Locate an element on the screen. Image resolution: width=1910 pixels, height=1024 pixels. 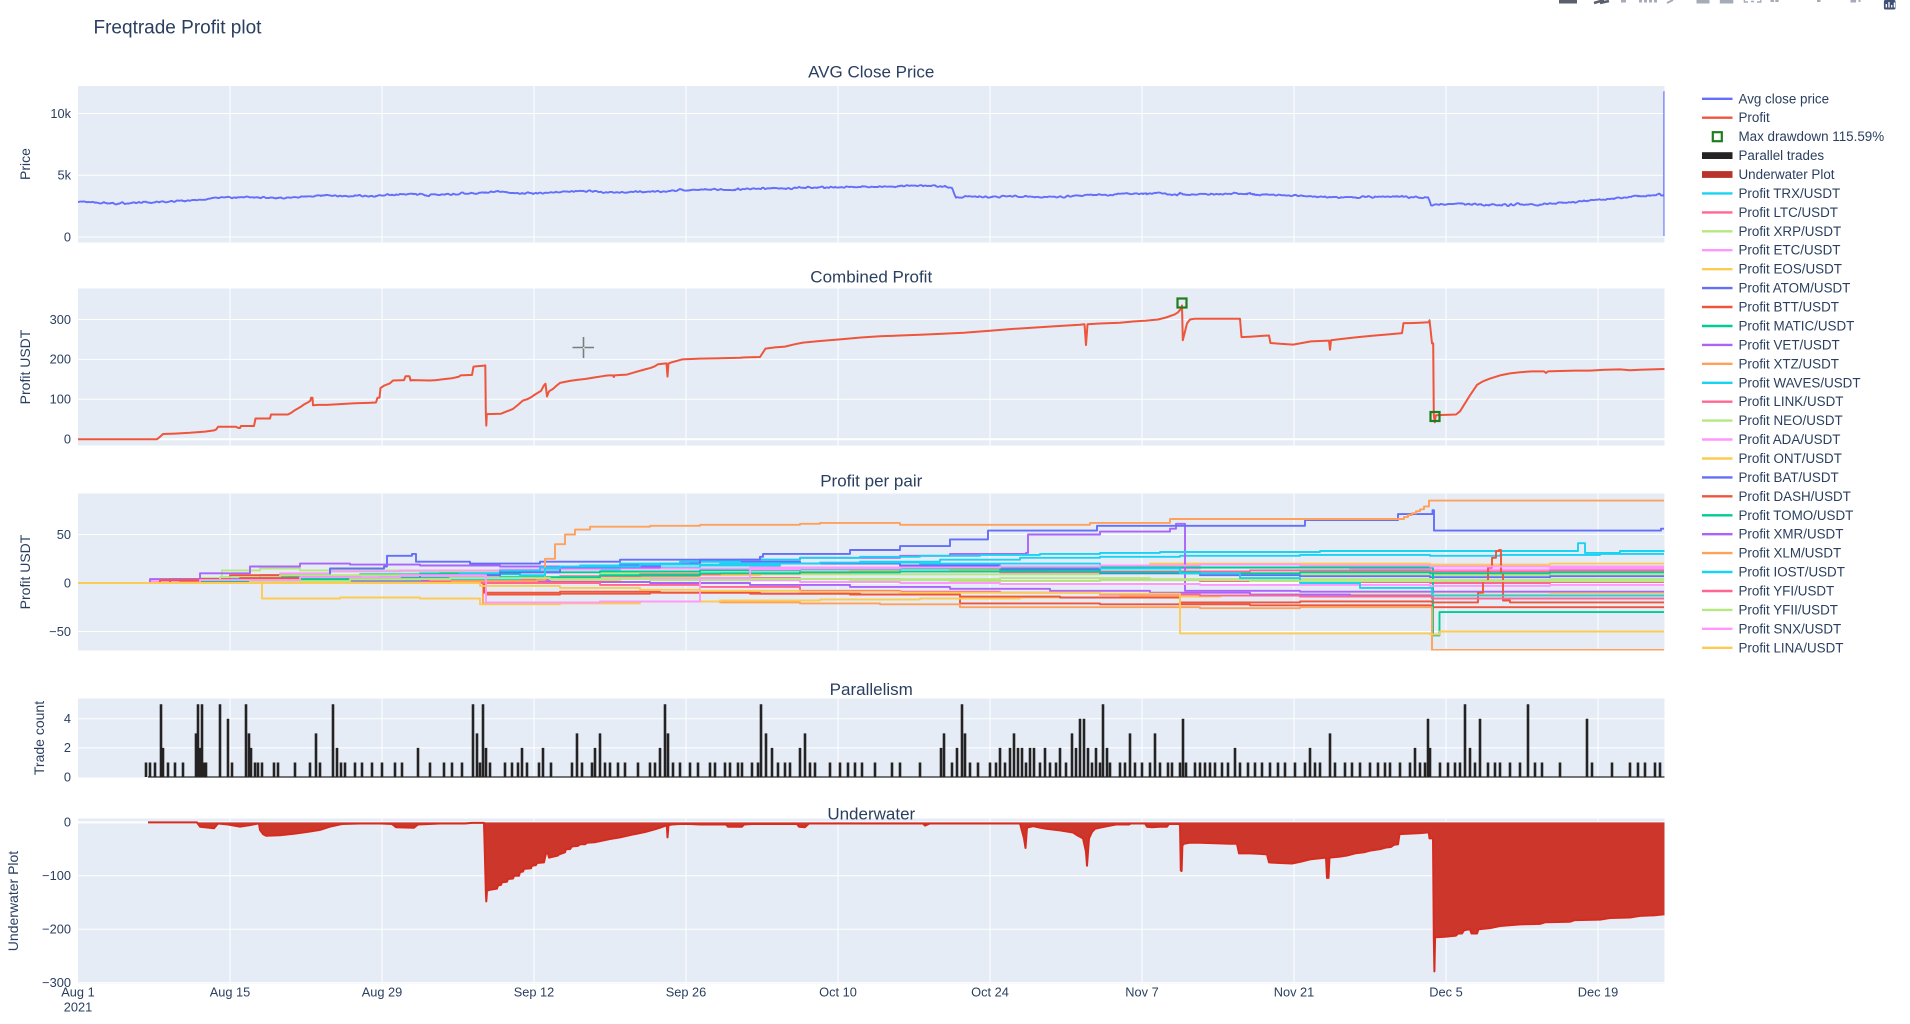
svg-text: Nov 21 is located at coordinates (1294, 992).